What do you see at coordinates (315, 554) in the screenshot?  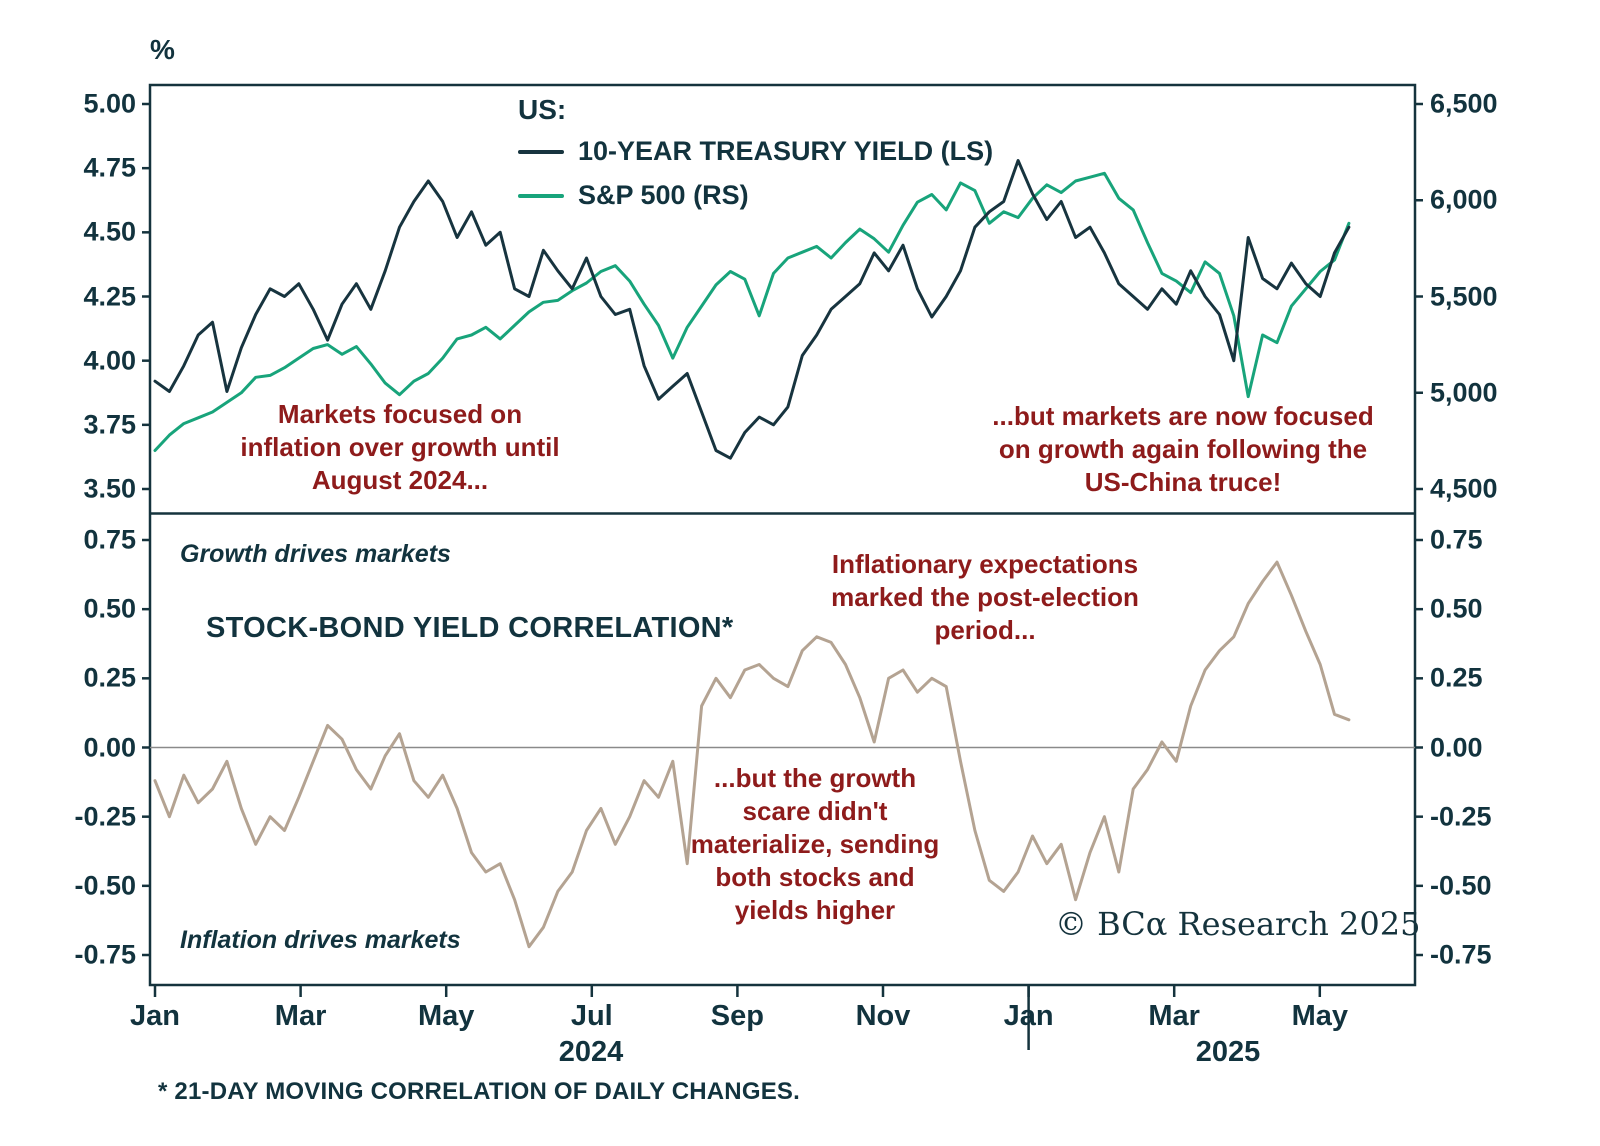 I see `growth-drives-markets-label: Growth drives markets` at bounding box center [315, 554].